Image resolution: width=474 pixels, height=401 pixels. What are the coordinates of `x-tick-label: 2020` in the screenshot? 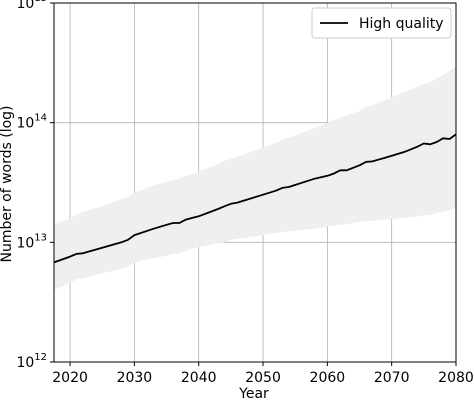 It's located at (70, 378).